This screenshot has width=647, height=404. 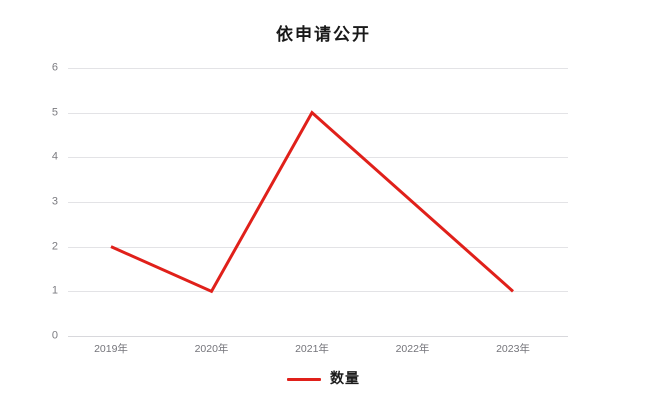 I want to click on y-axis-tick-label: 5, so click(x=54, y=112).